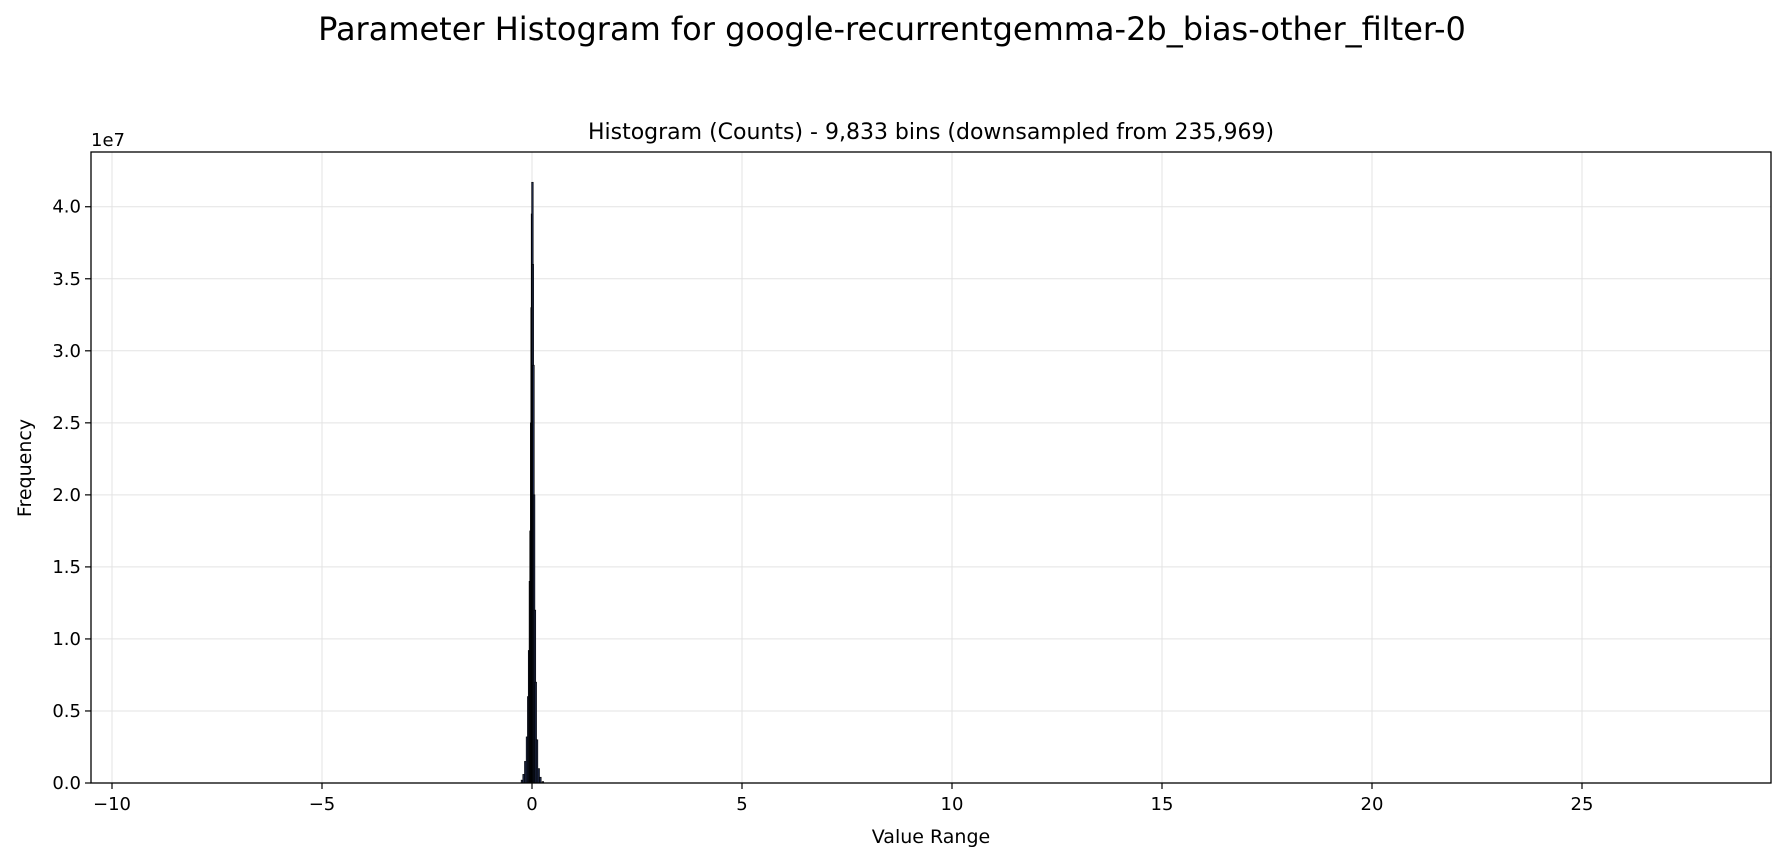  What do you see at coordinates (112, 804) in the screenshot?
I see `x-tick-label: −10` at bounding box center [112, 804].